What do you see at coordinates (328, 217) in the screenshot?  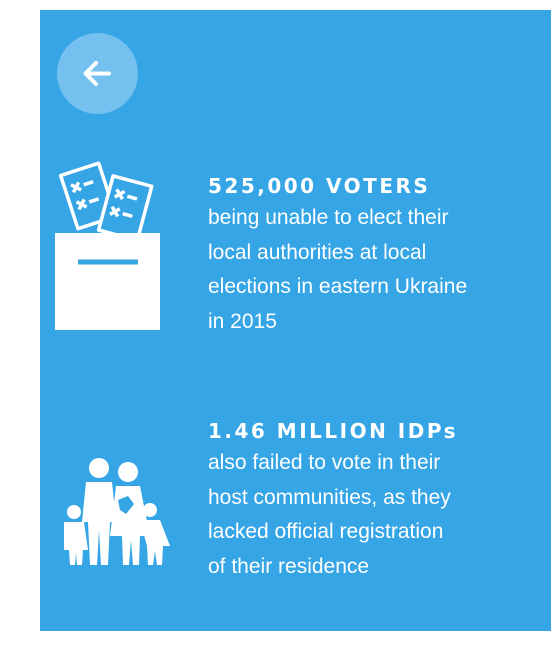 I see `stat-line: being unable to elect their` at bounding box center [328, 217].